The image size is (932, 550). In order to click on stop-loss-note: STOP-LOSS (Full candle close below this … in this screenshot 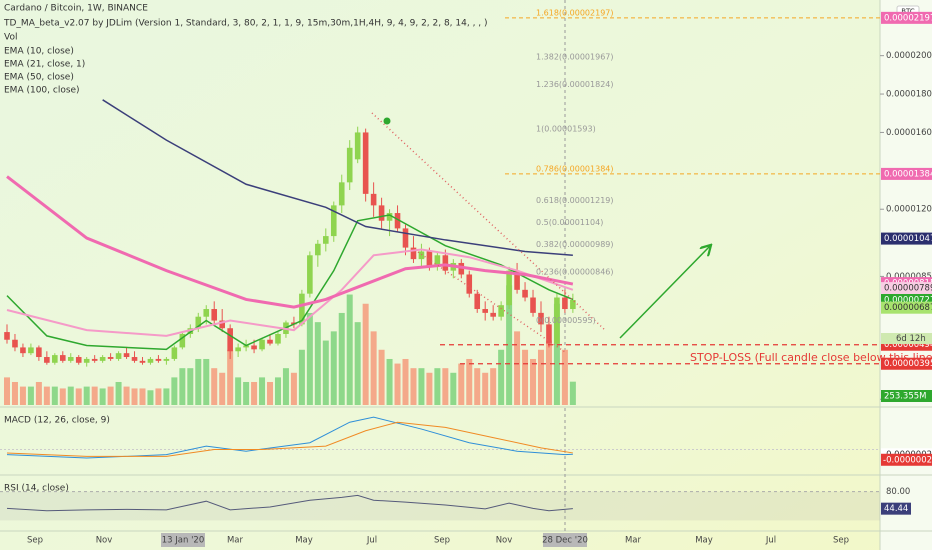, I will do `click(811, 357)`.